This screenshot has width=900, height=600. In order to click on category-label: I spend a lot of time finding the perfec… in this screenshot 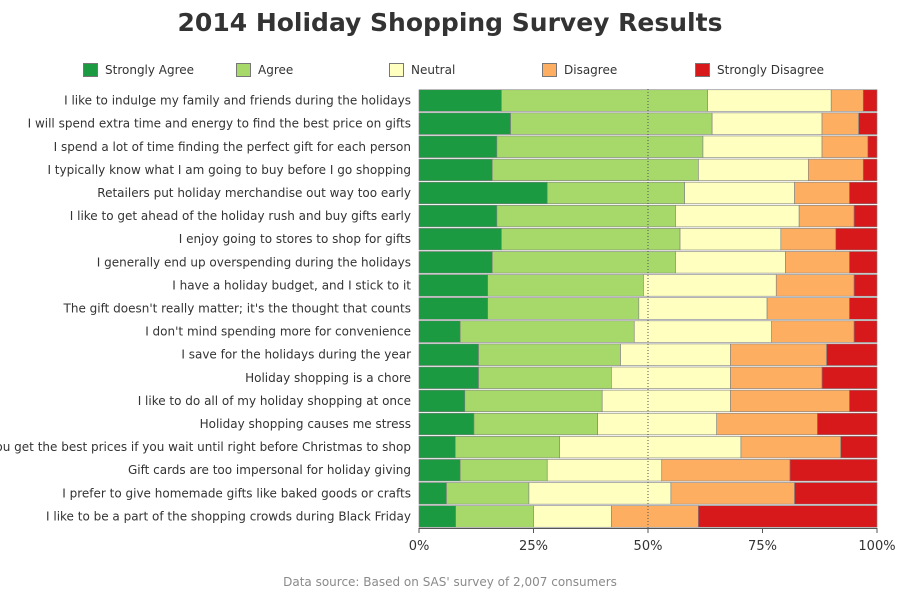, I will do `click(232, 147)`.